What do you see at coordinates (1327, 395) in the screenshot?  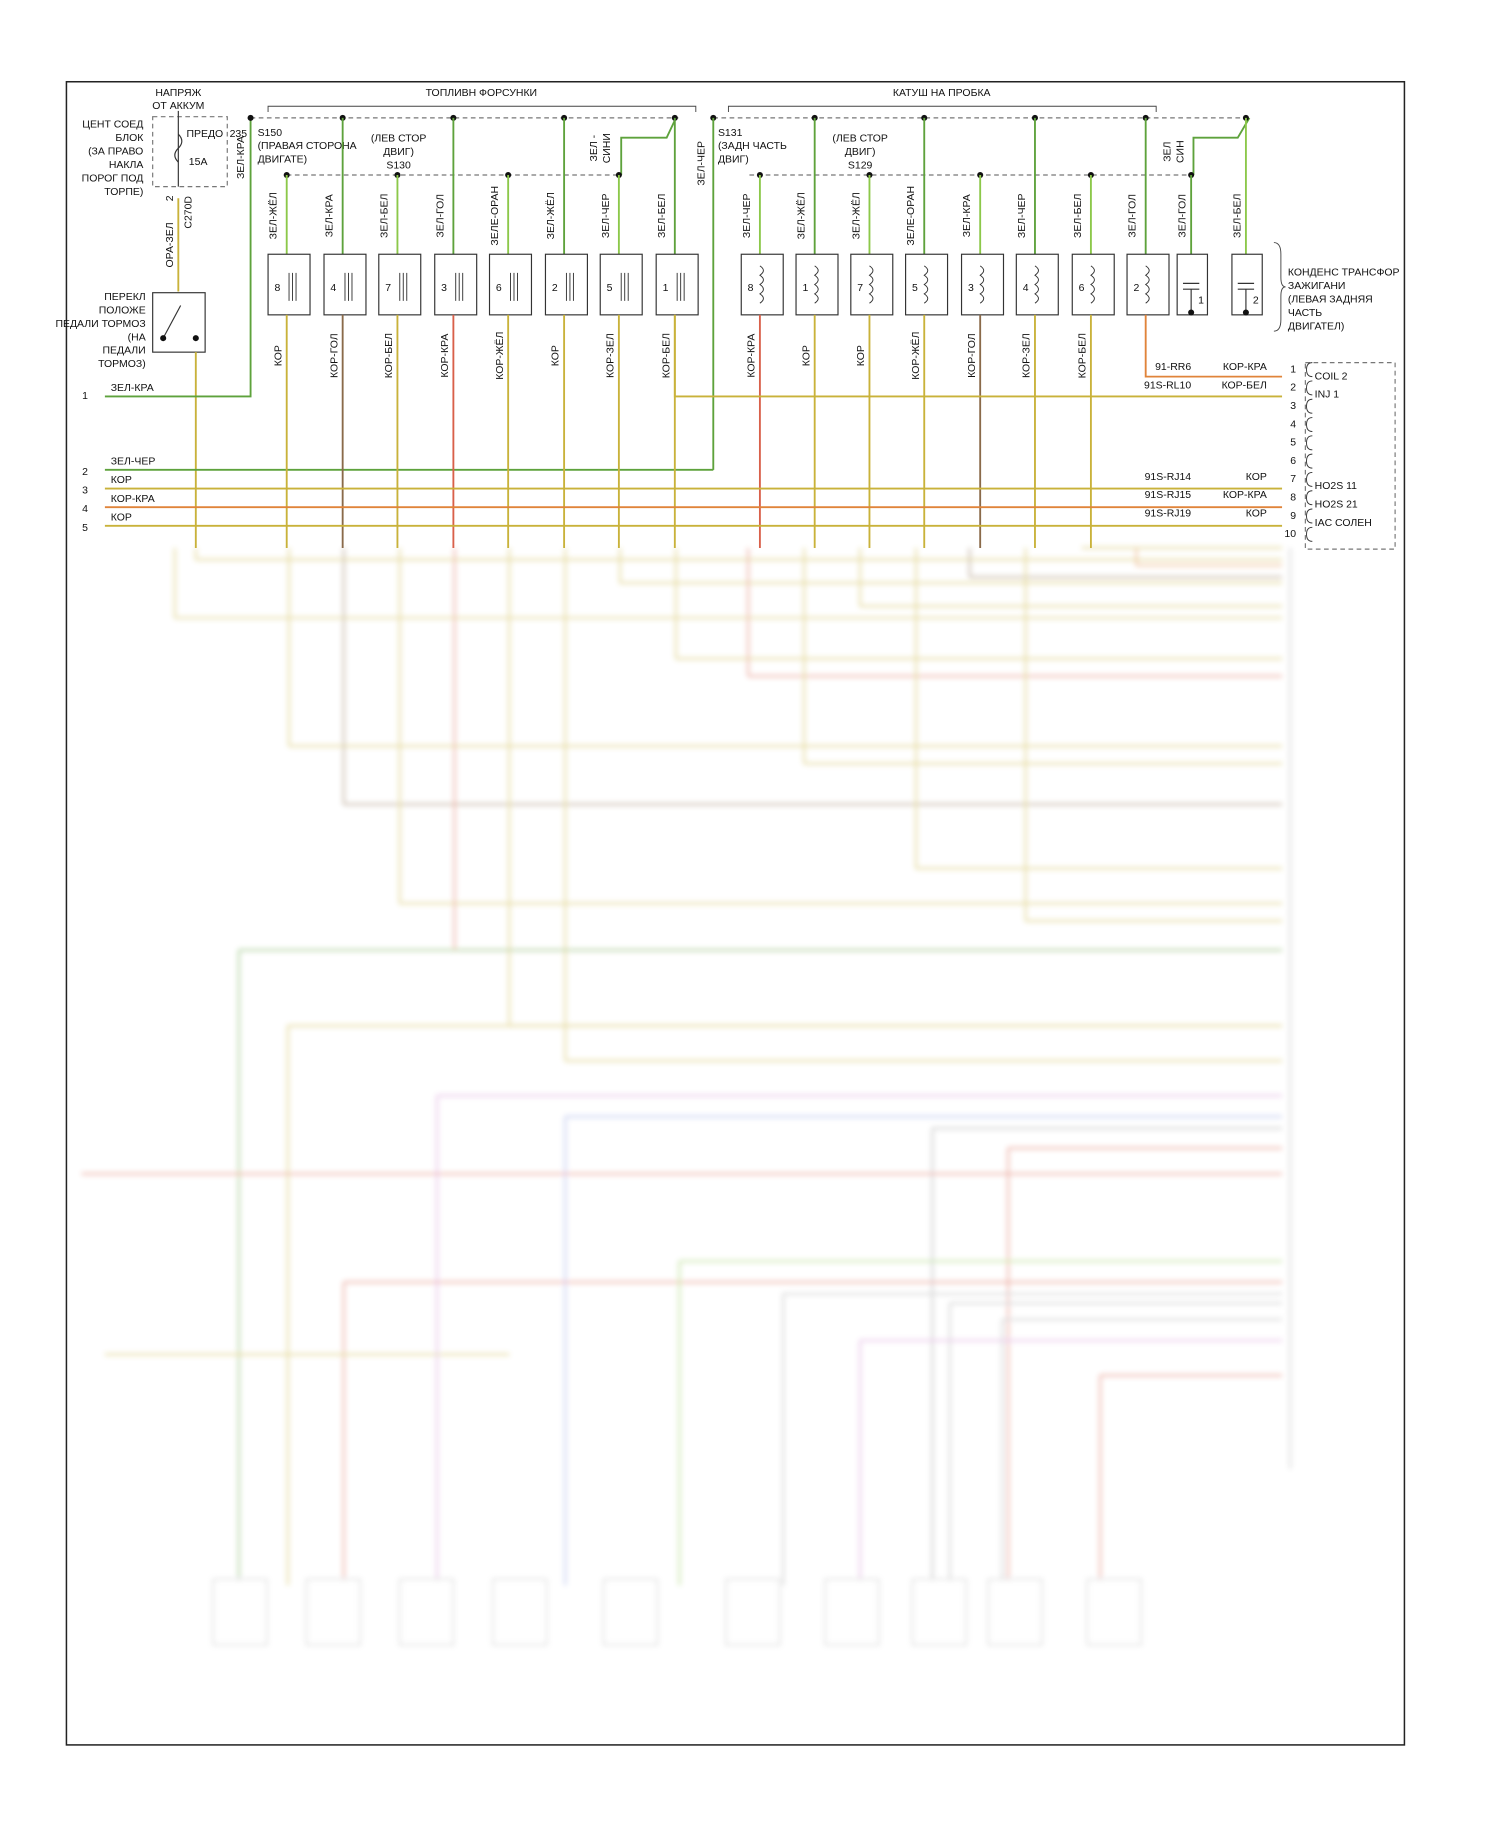 I see `pin-name: INJ 1` at bounding box center [1327, 395].